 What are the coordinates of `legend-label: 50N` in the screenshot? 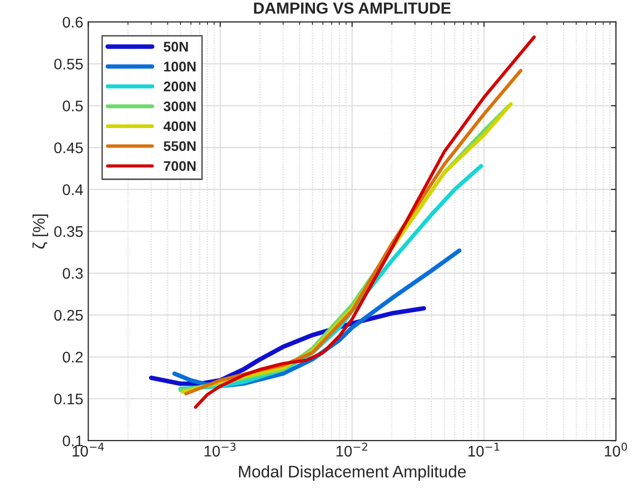 It's located at (176, 47).